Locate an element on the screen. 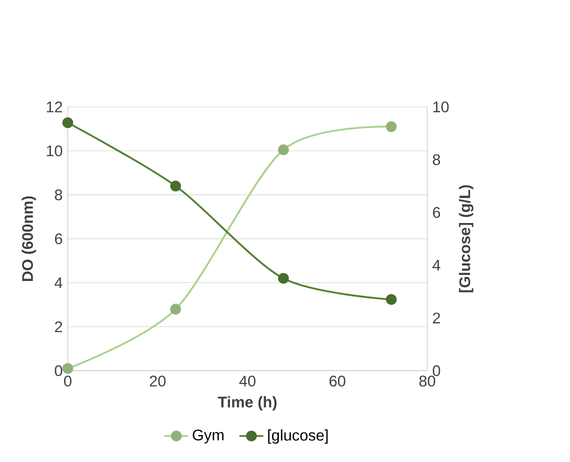 Image resolution: width=570 pixels, height=462 pixels. y-tick-label: 2 is located at coordinates (58, 326).